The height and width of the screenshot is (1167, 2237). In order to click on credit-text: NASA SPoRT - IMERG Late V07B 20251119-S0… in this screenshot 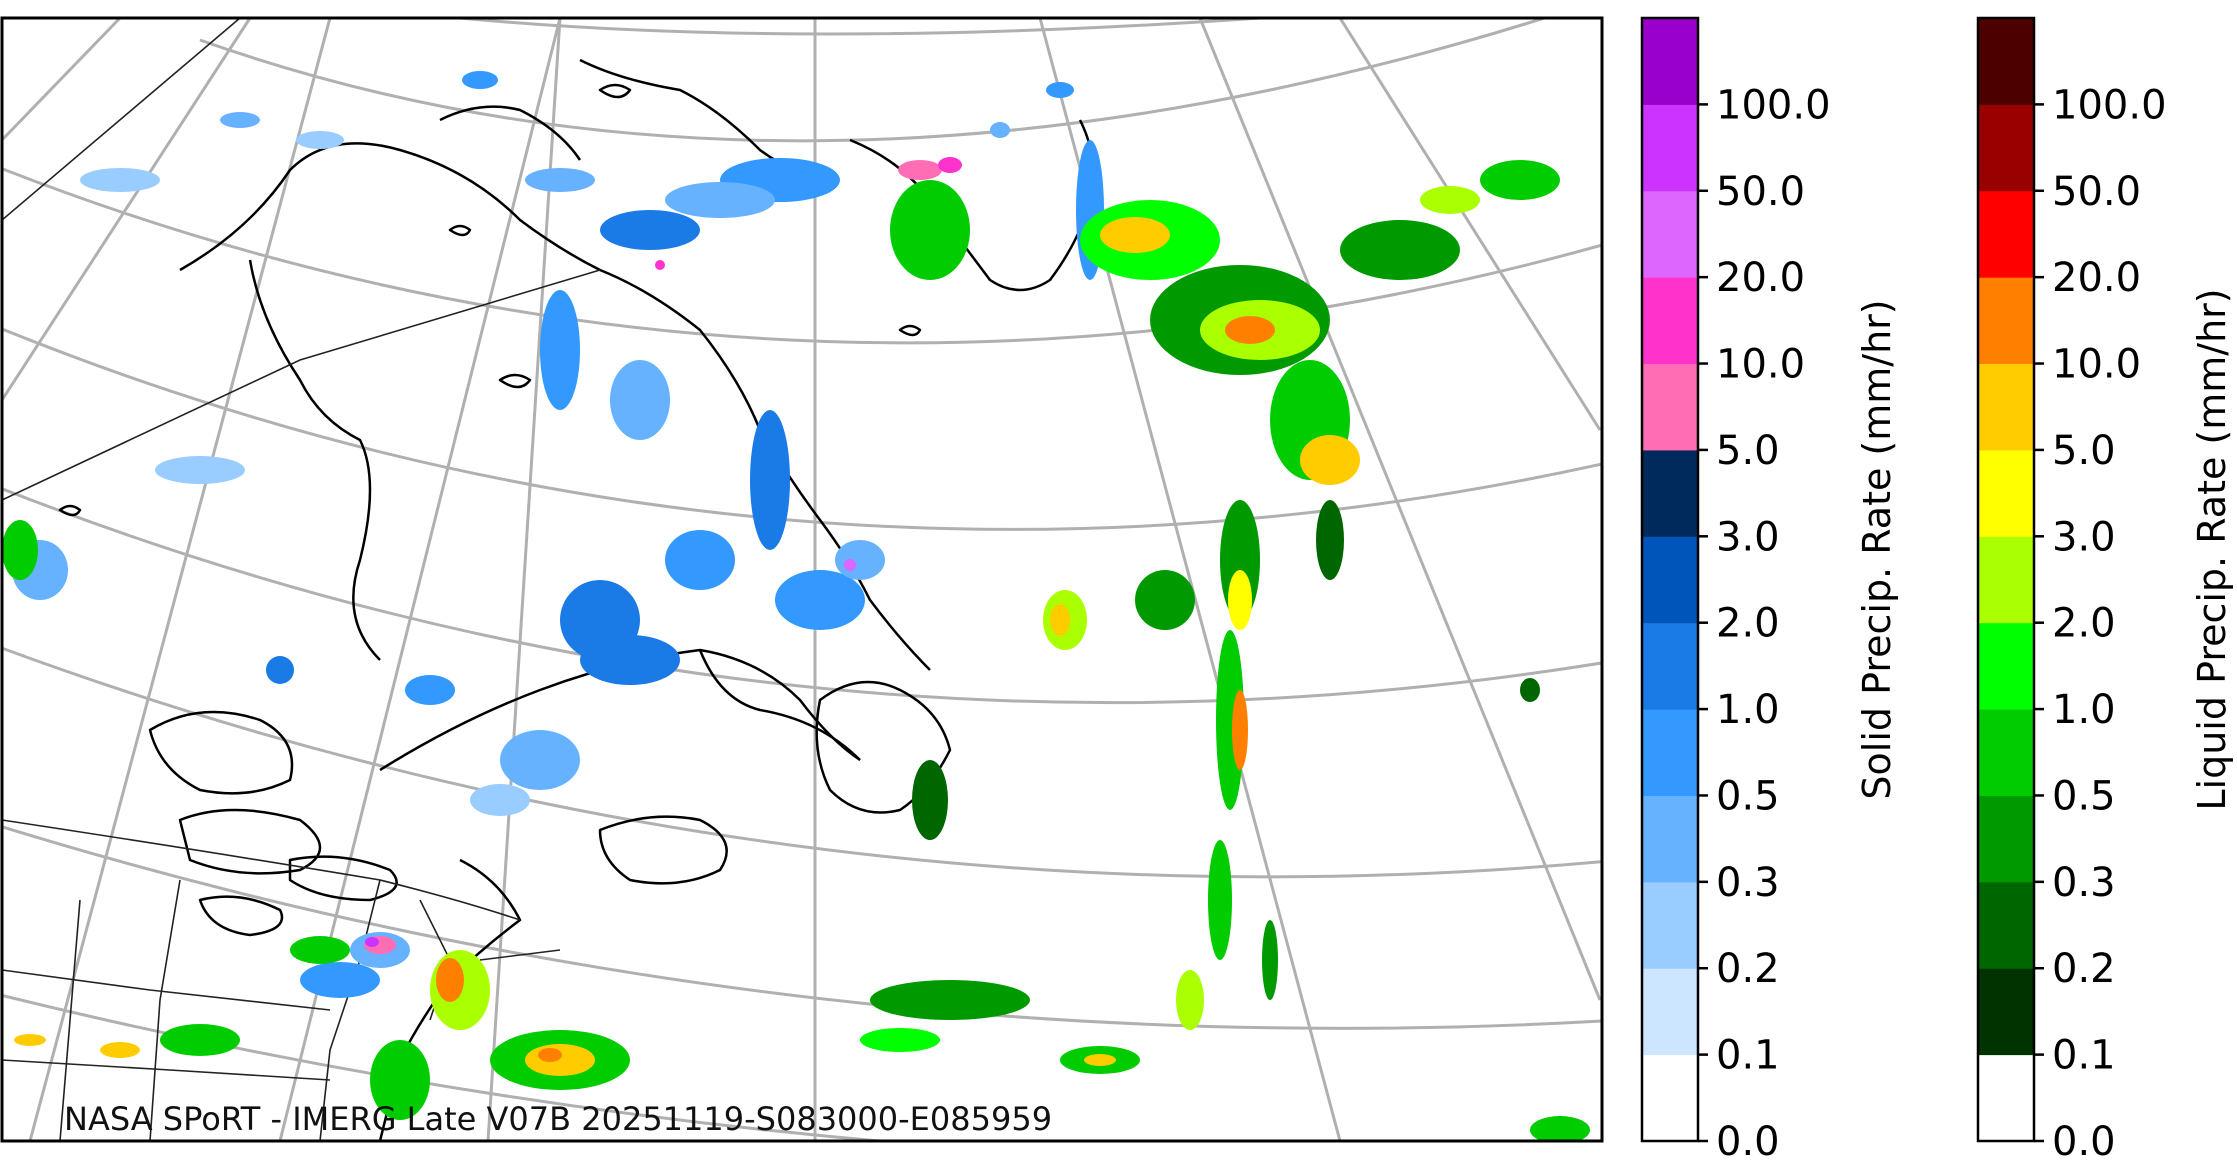, I will do `click(558, 1119)`.